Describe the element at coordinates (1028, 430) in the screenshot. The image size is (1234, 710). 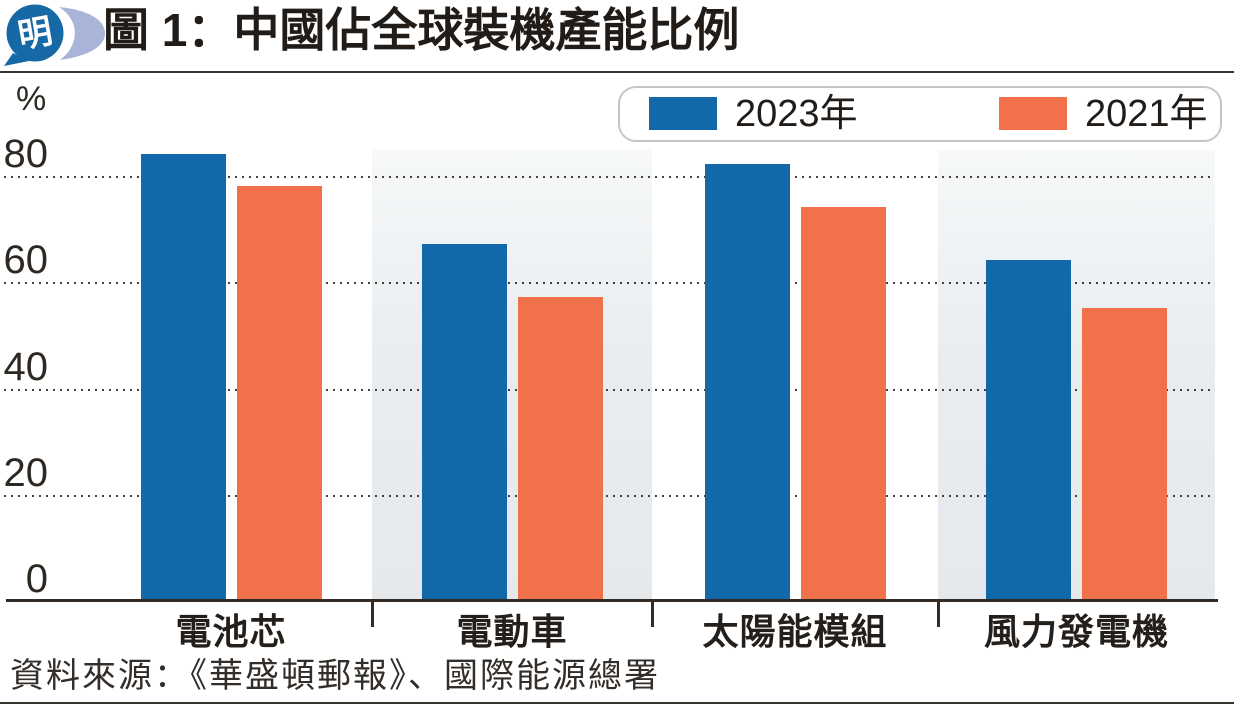
I see `bar-2023-cat3` at that location.